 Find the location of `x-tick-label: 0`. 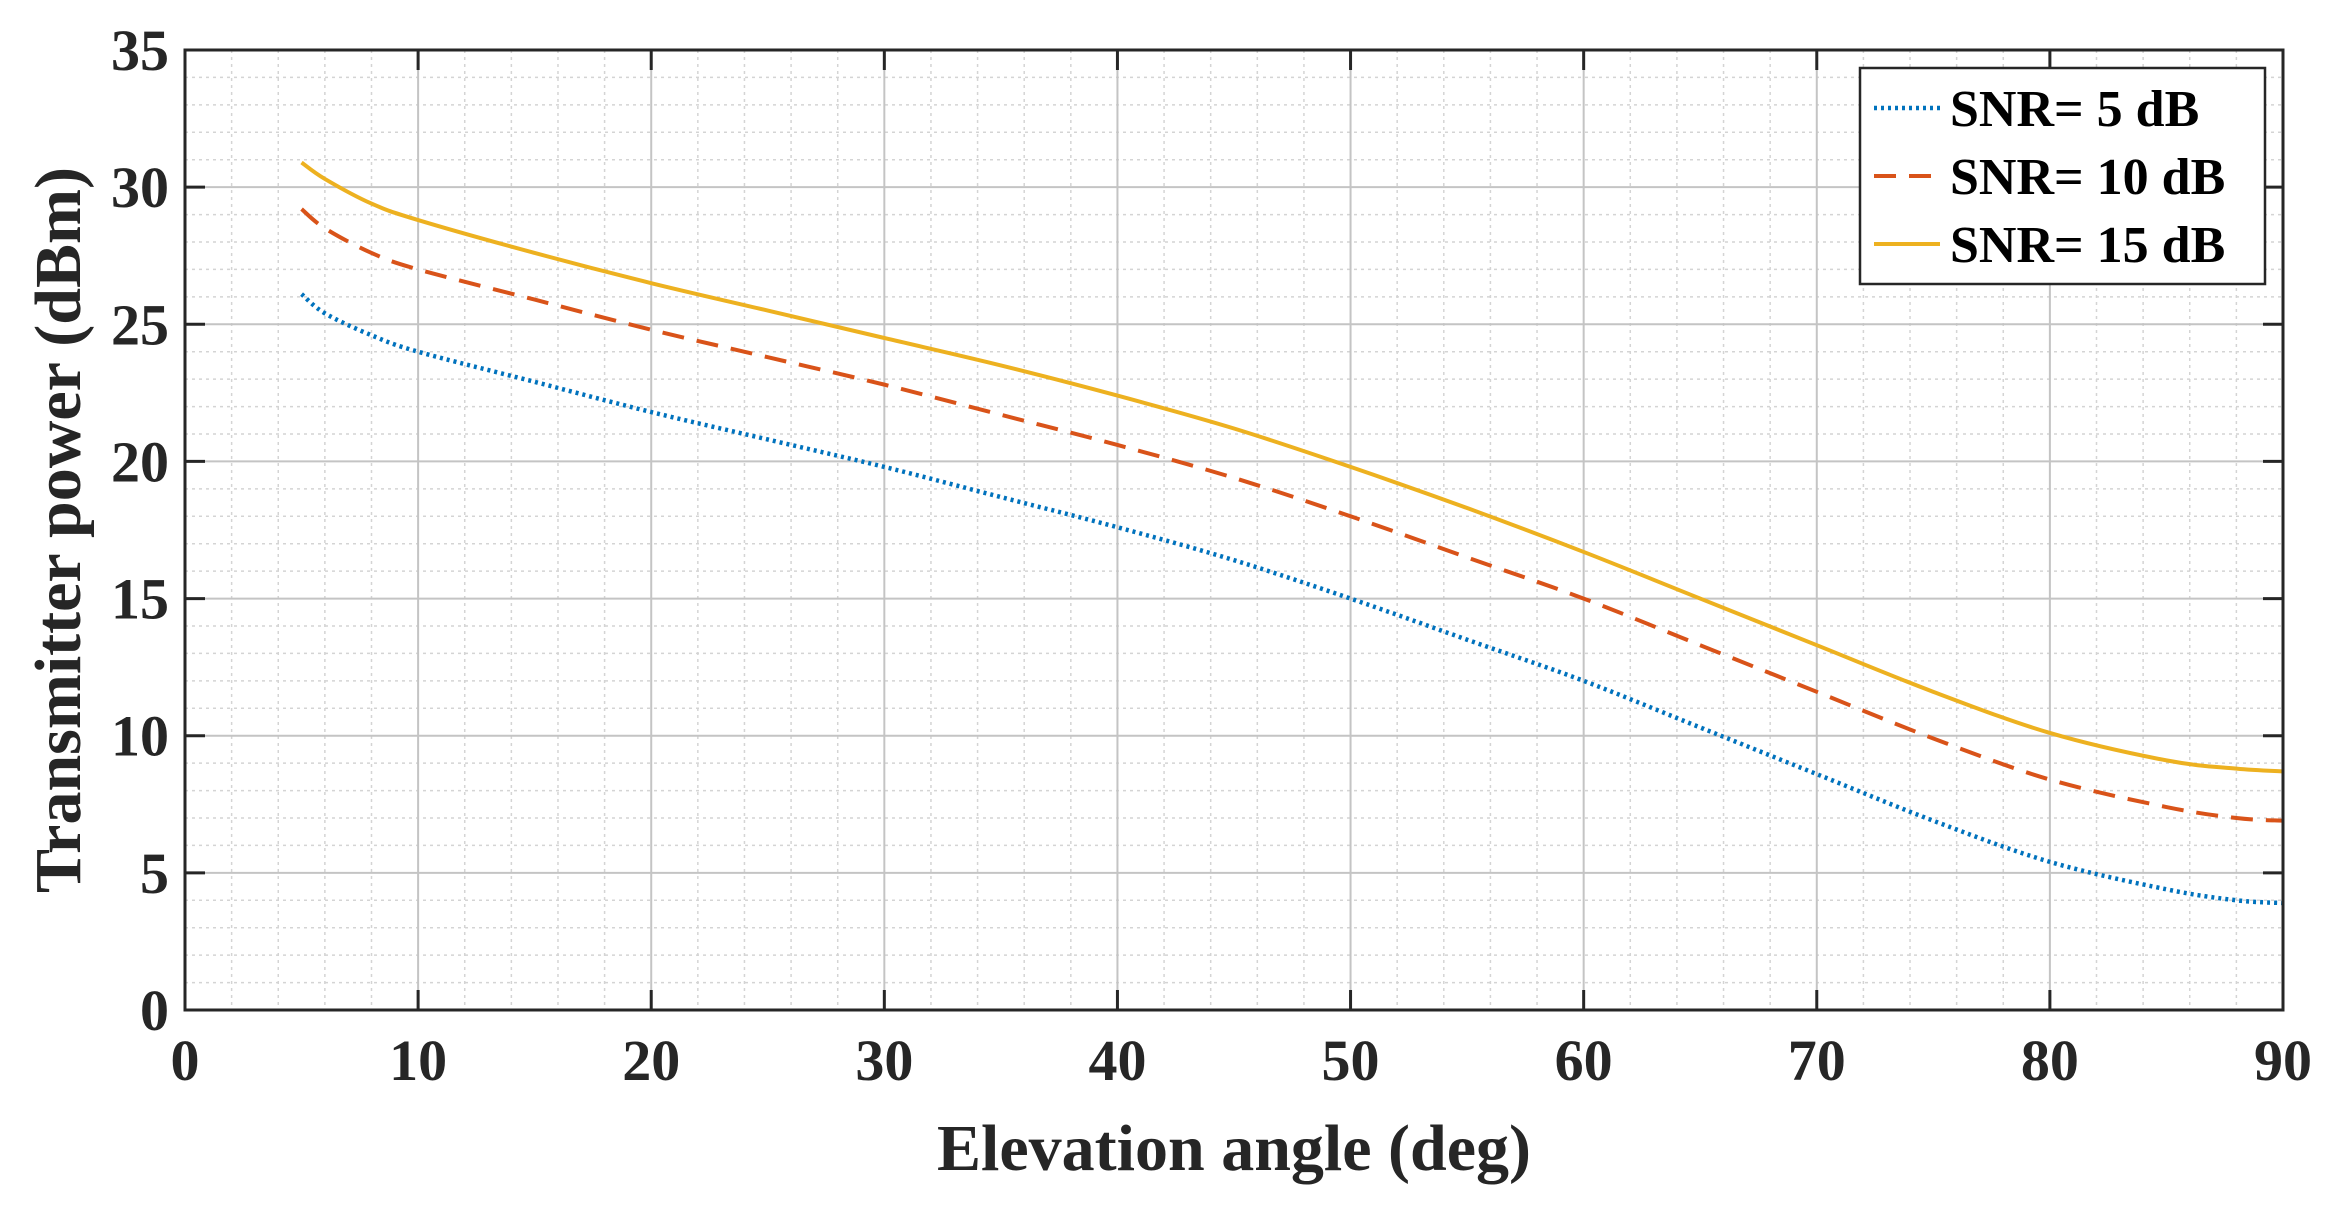

x-tick-label: 0 is located at coordinates (185, 1060).